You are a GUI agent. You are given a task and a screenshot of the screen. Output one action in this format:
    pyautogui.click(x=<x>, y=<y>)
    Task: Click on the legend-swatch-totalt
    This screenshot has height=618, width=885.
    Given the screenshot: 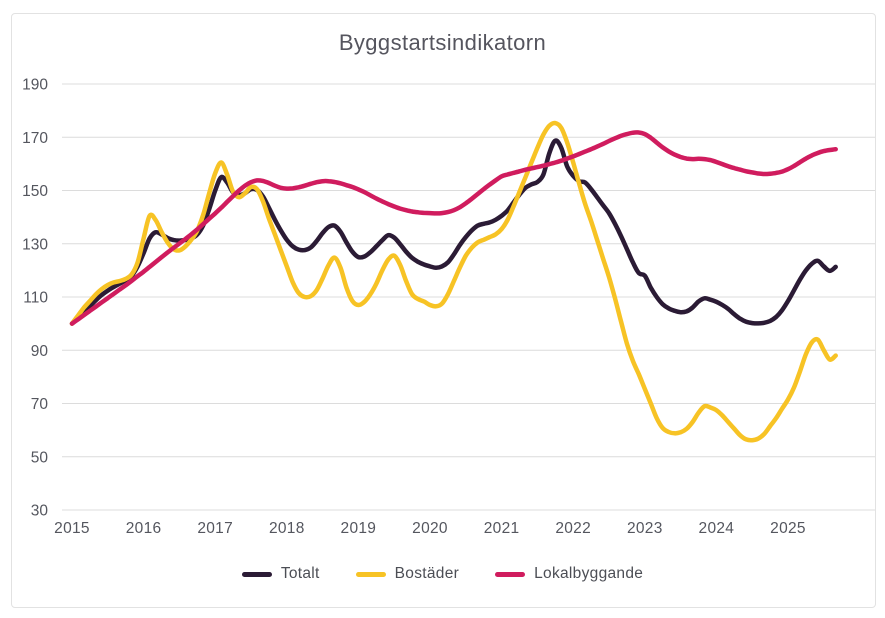 What is the action you would take?
    pyautogui.click(x=256, y=574)
    